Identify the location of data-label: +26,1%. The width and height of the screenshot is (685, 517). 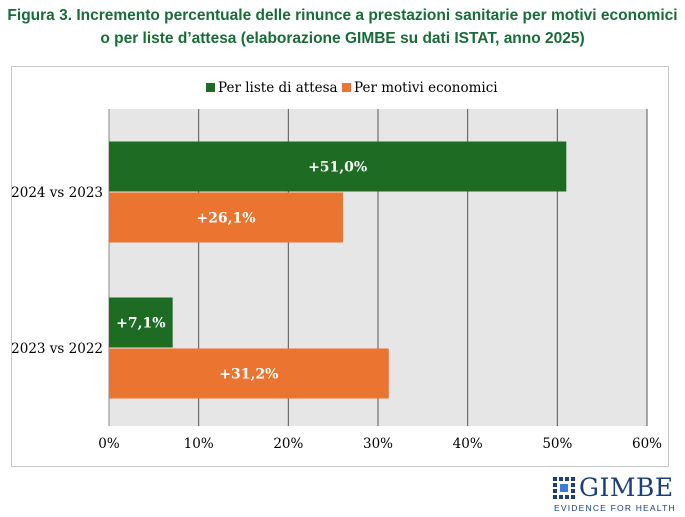
(225, 219).